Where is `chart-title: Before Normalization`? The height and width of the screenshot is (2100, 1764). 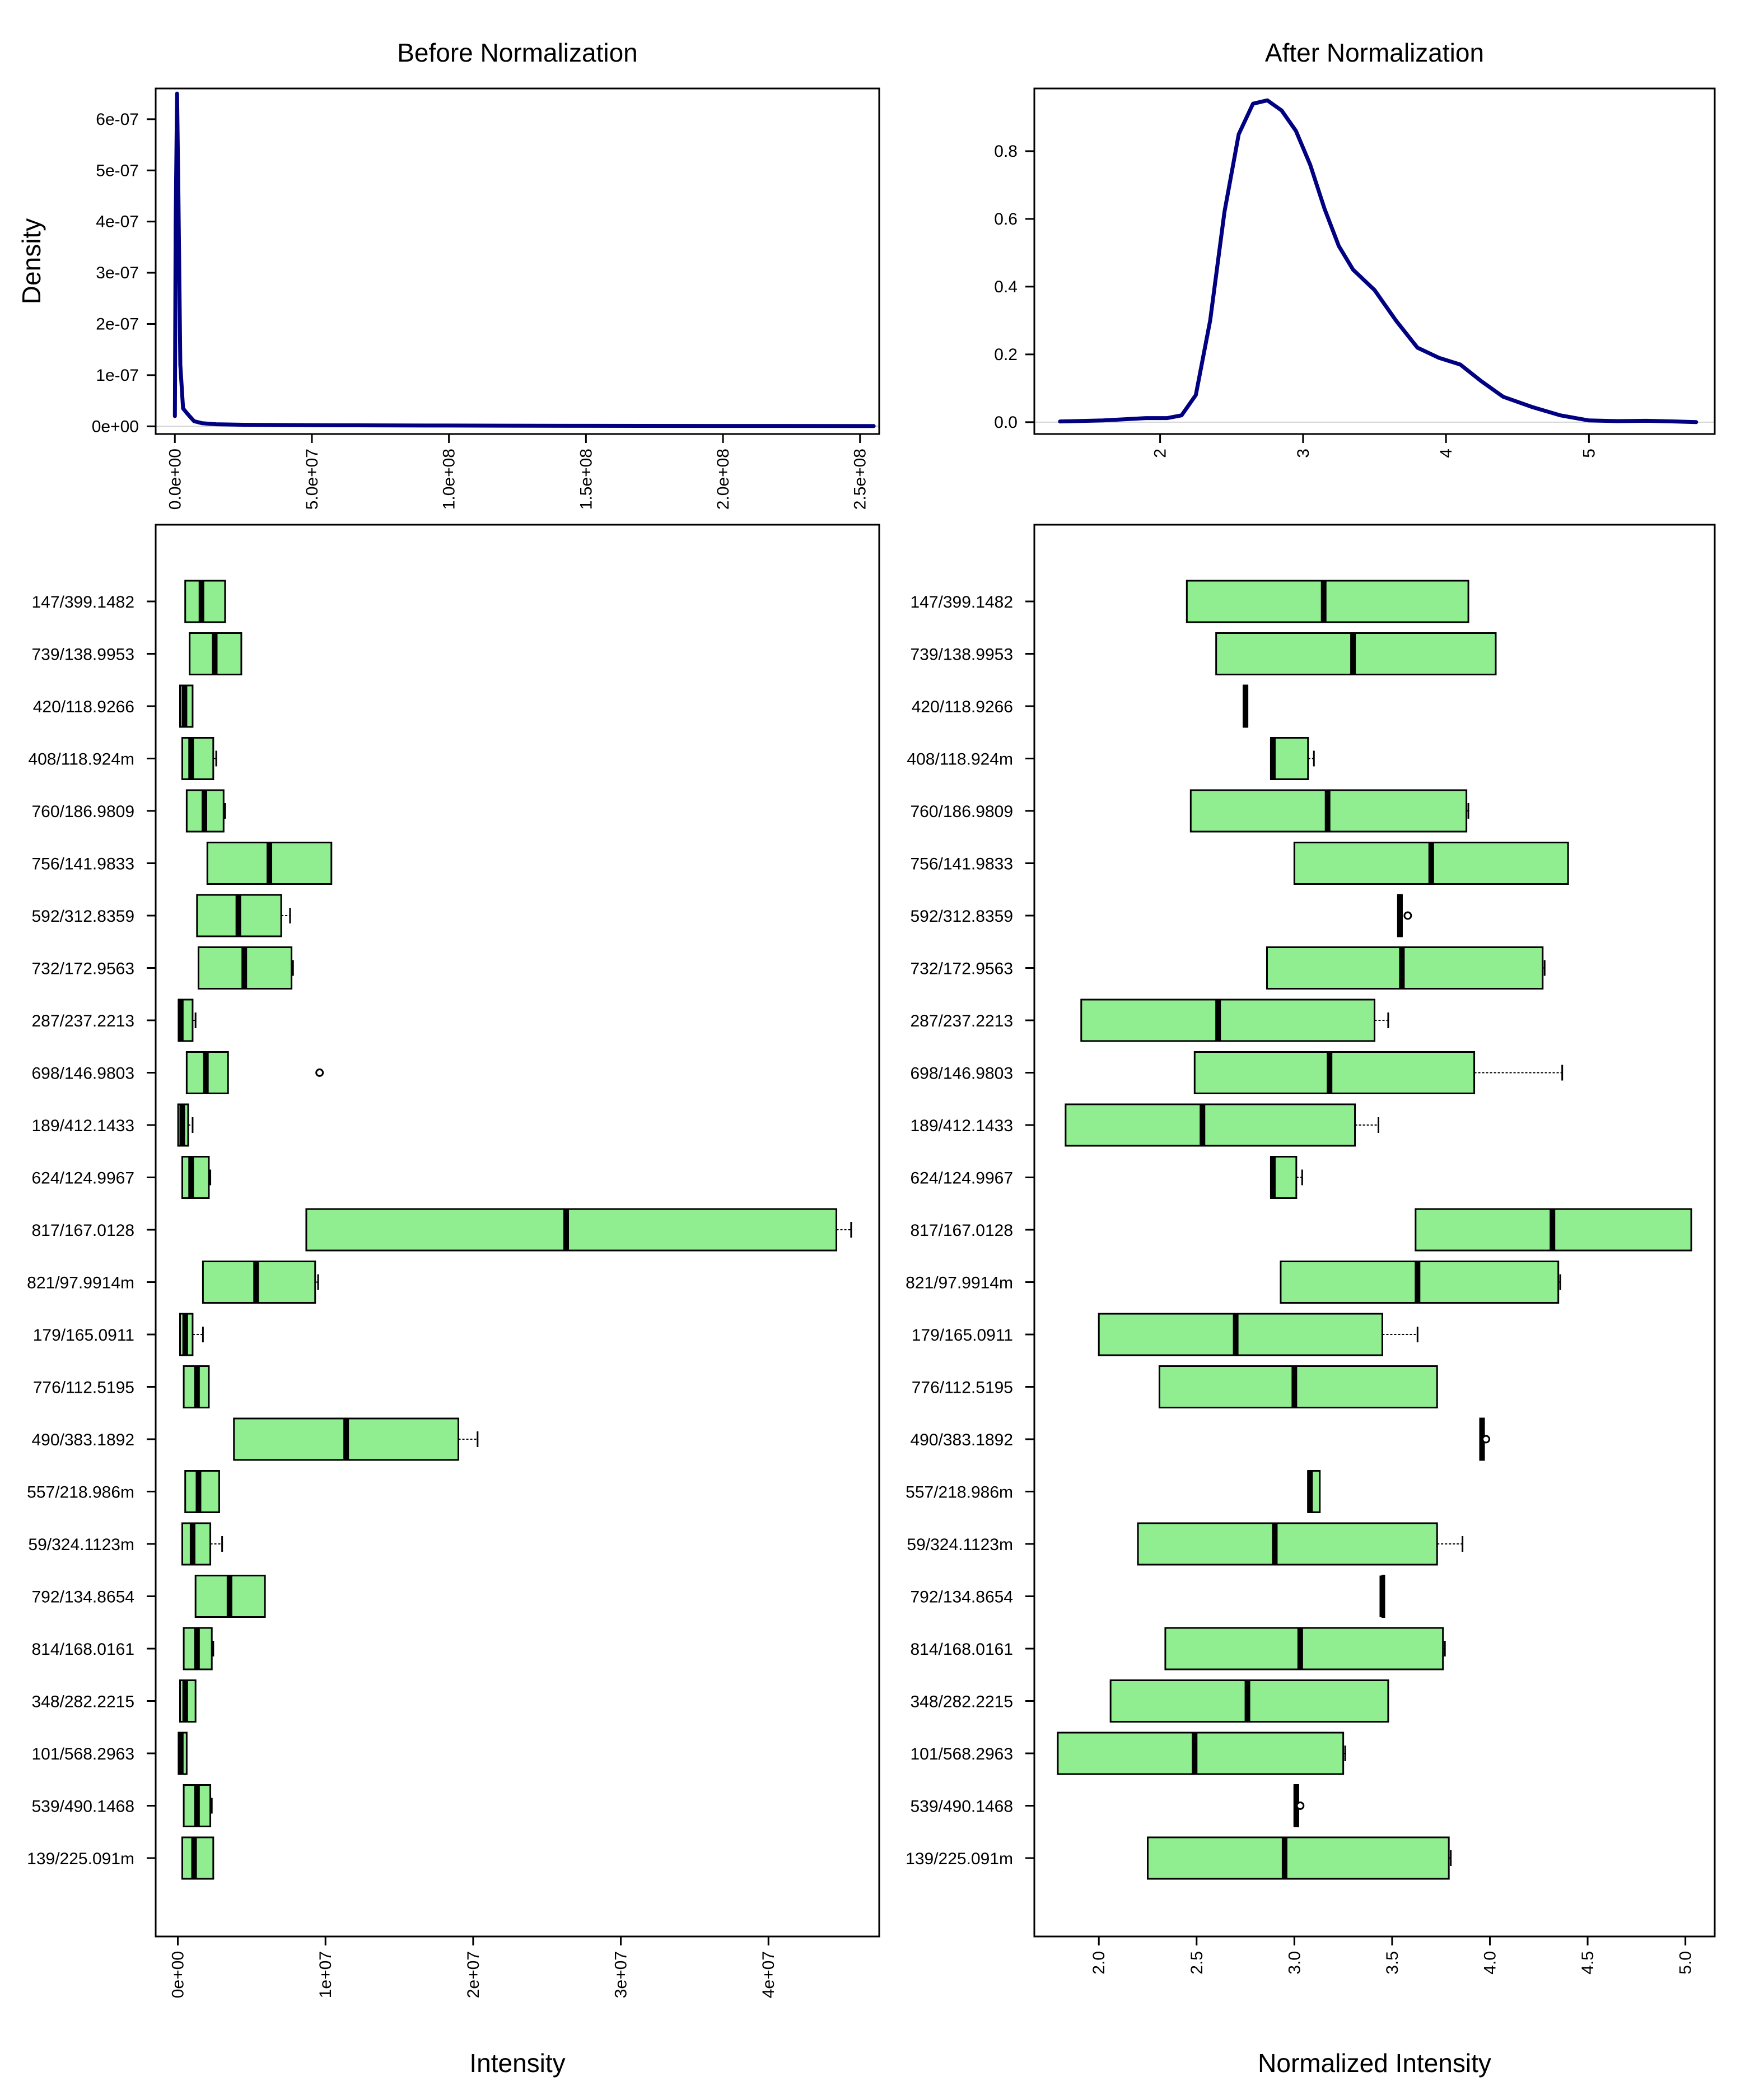
chart-title: Before Normalization is located at coordinates (518, 53).